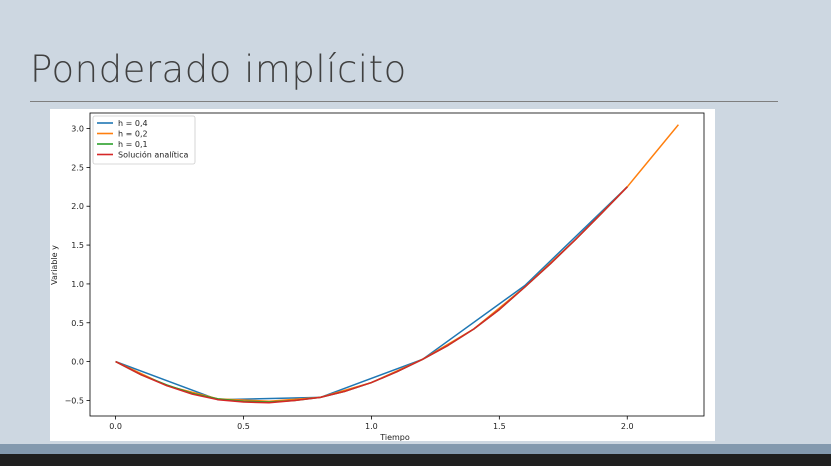 The image size is (831, 466). Describe the element at coordinates (243, 426) in the screenshot. I see `x-tick-label: 0.5` at that location.